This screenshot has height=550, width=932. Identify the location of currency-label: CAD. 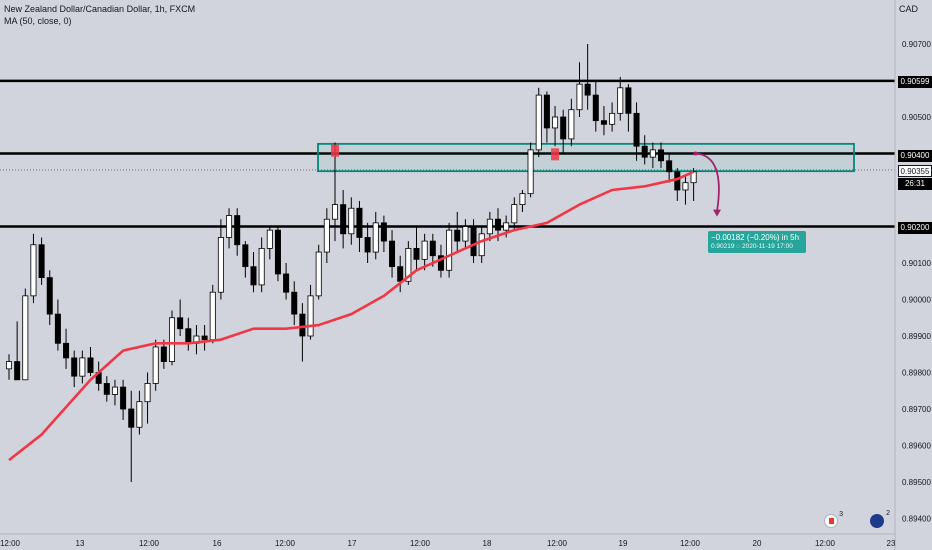
(908, 9).